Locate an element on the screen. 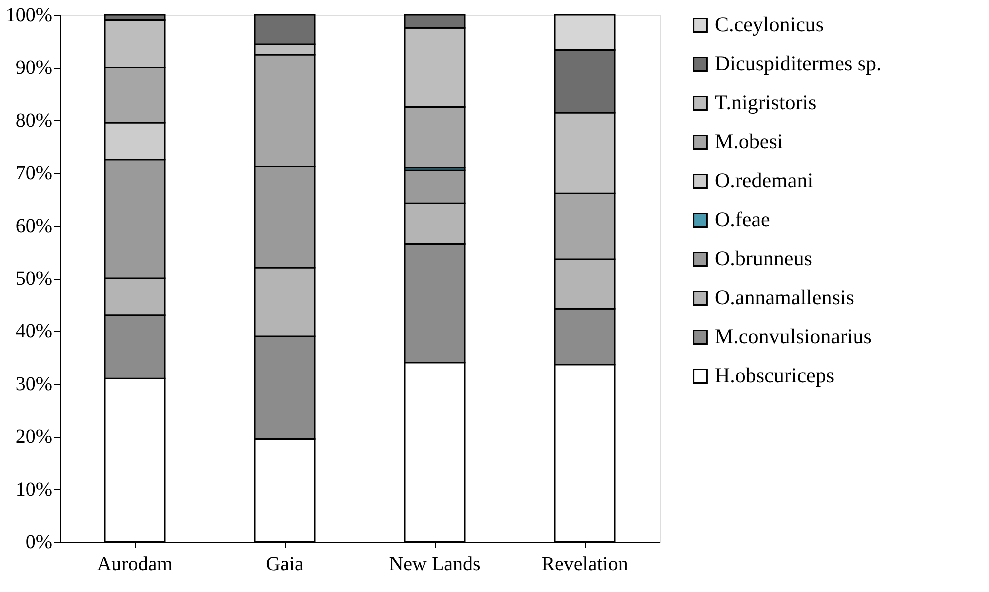 This screenshot has width=989, height=592. y-tick-label: 70% is located at coordinates (34, 173).